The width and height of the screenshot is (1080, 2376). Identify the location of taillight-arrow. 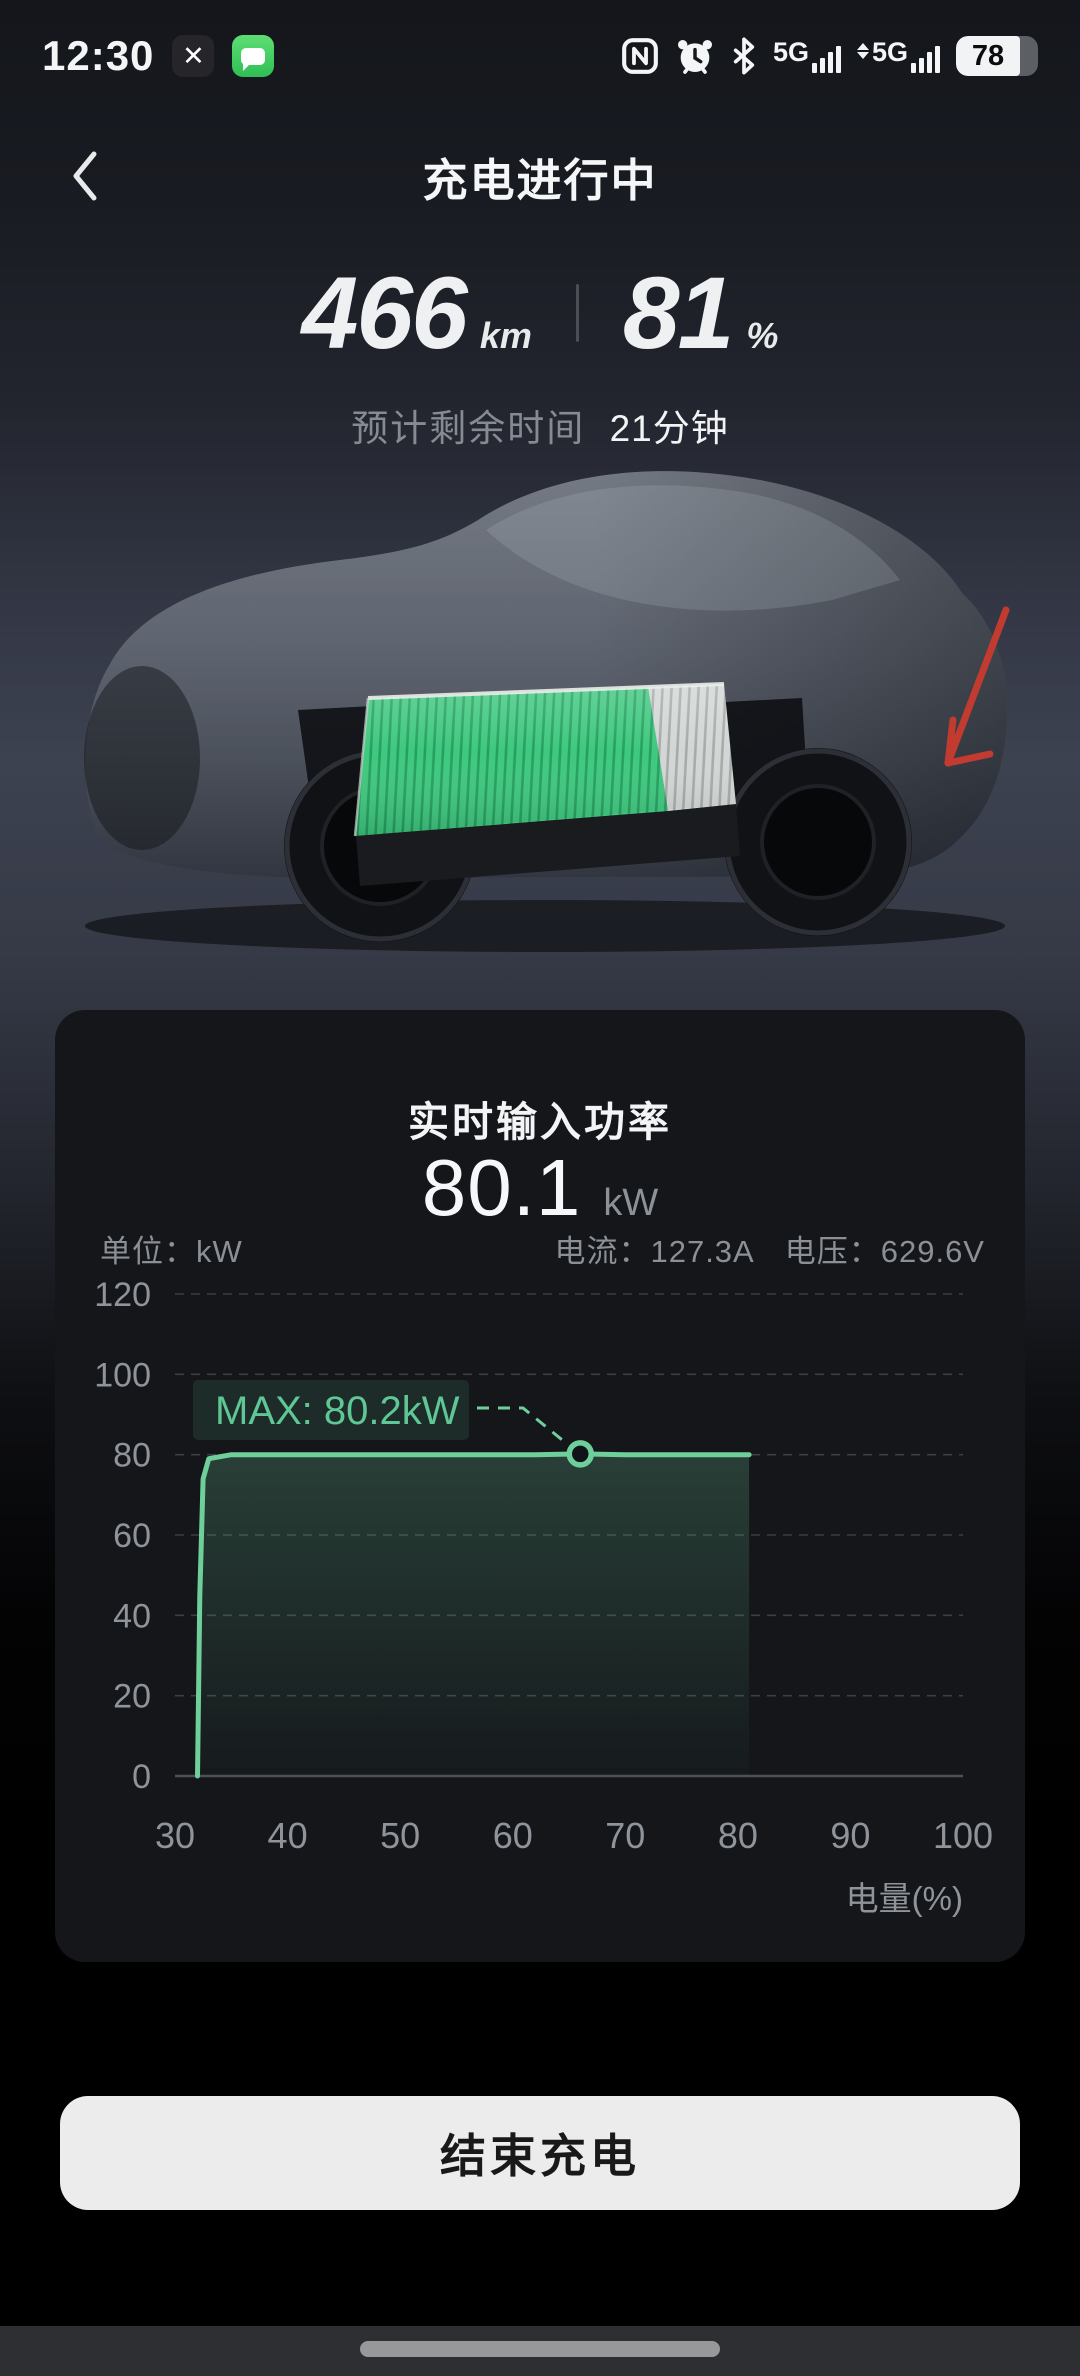
(977, 686).